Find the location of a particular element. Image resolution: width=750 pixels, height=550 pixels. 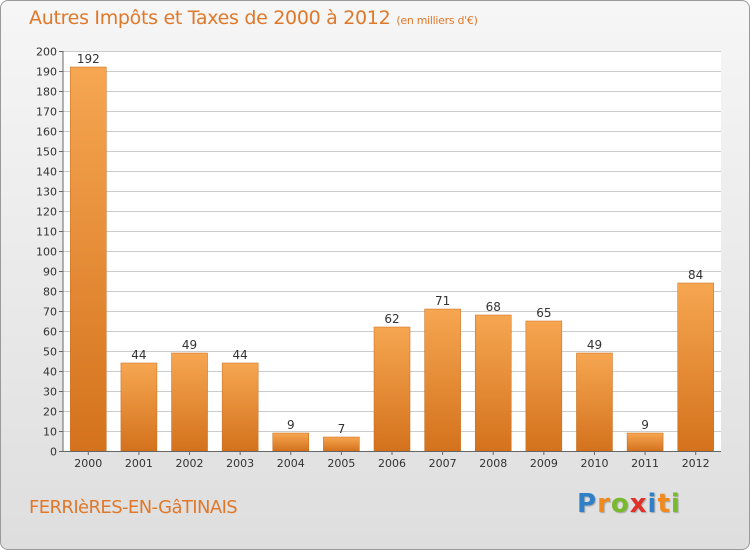

logo-letter: x is located at coordinates (638, 504).